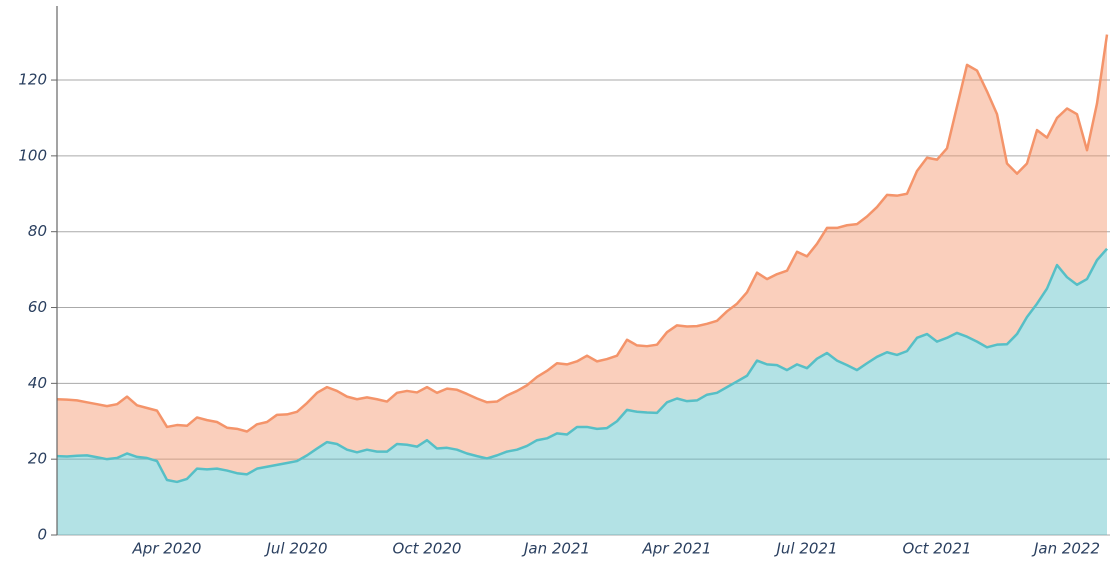 This screenshot has height=561, width=1110. I want to click on y-tick-label: 40, so click(37, 383).